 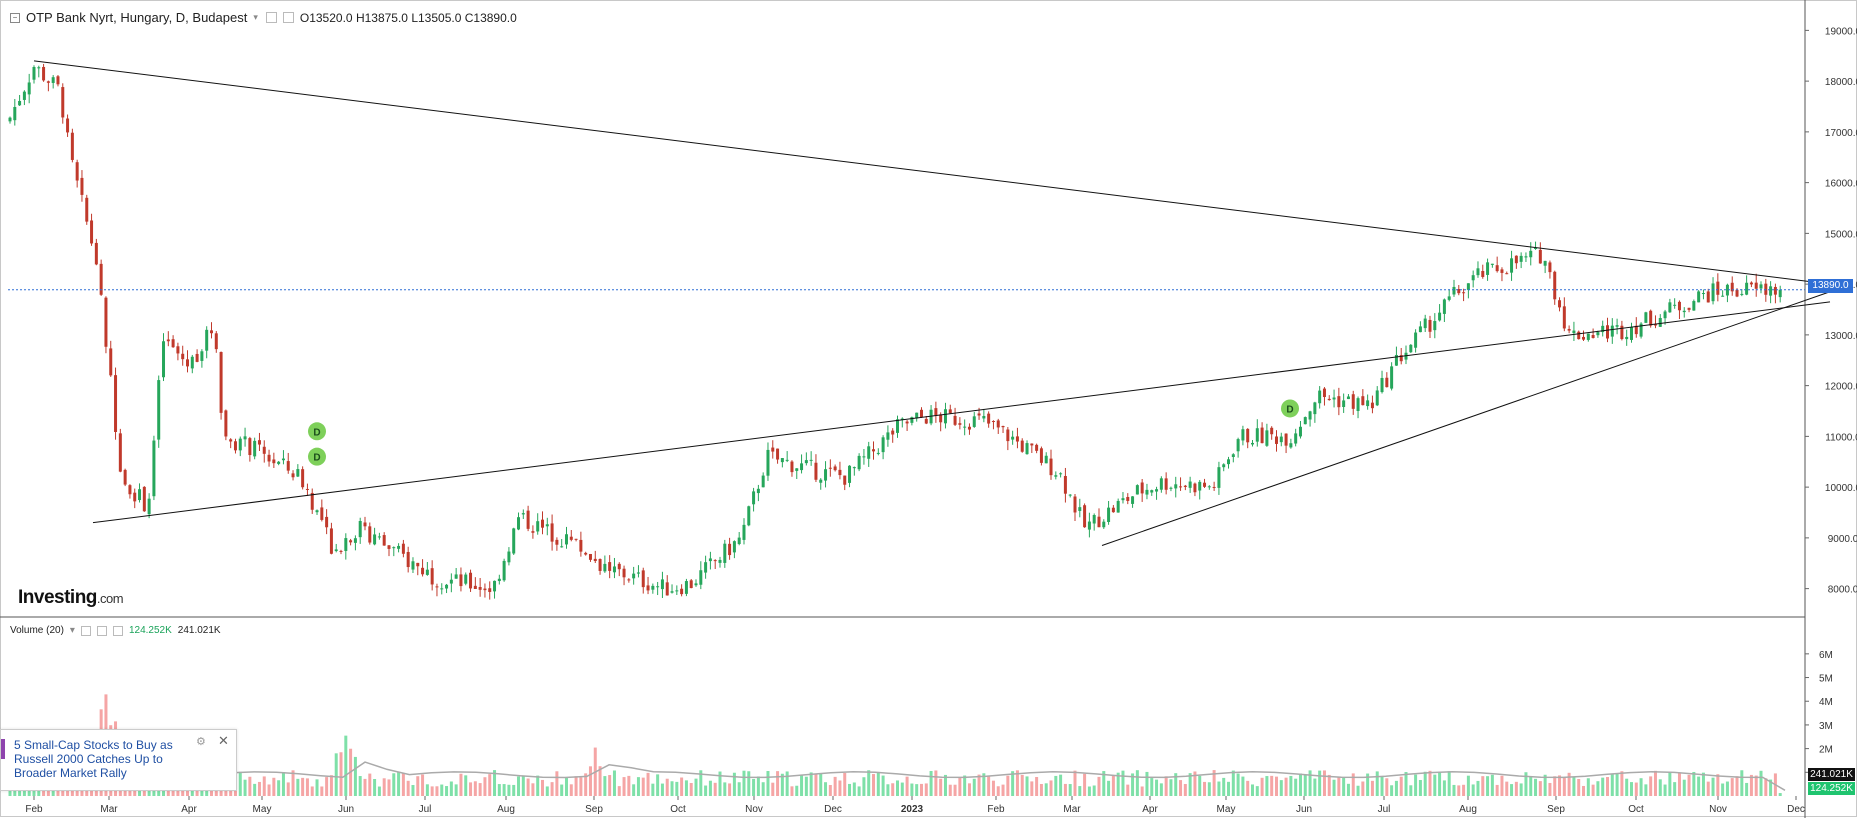 I want to click on low-value: L13505.0, so click(x=436, y=17).